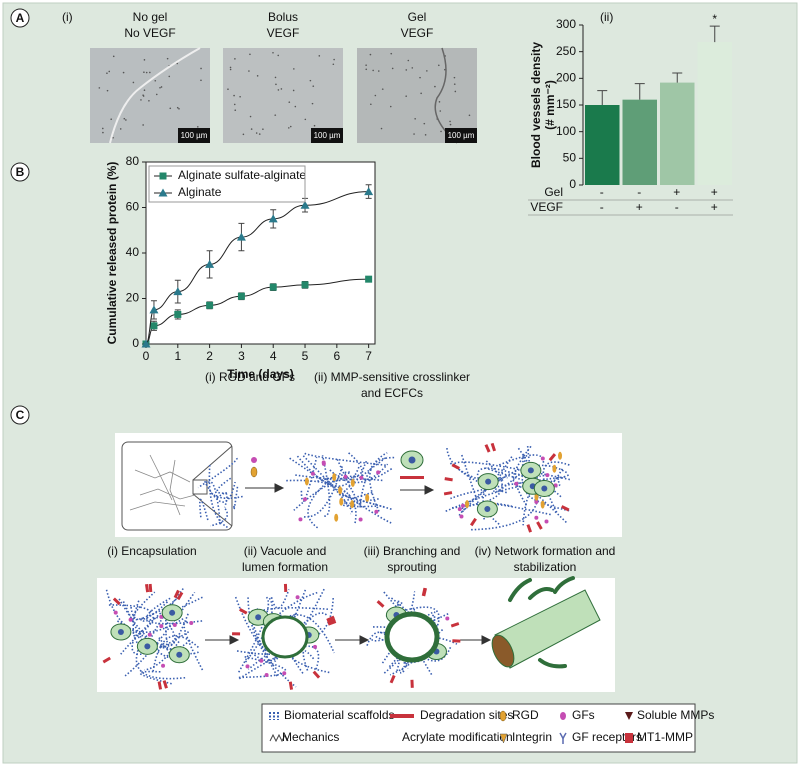 Image resolution: width=800 pixels, height=766 pixels. What do you see at coordinates (566, 78) in the screenshot?
I see `y-tick-label: 200` at bounding box center [566, 78].